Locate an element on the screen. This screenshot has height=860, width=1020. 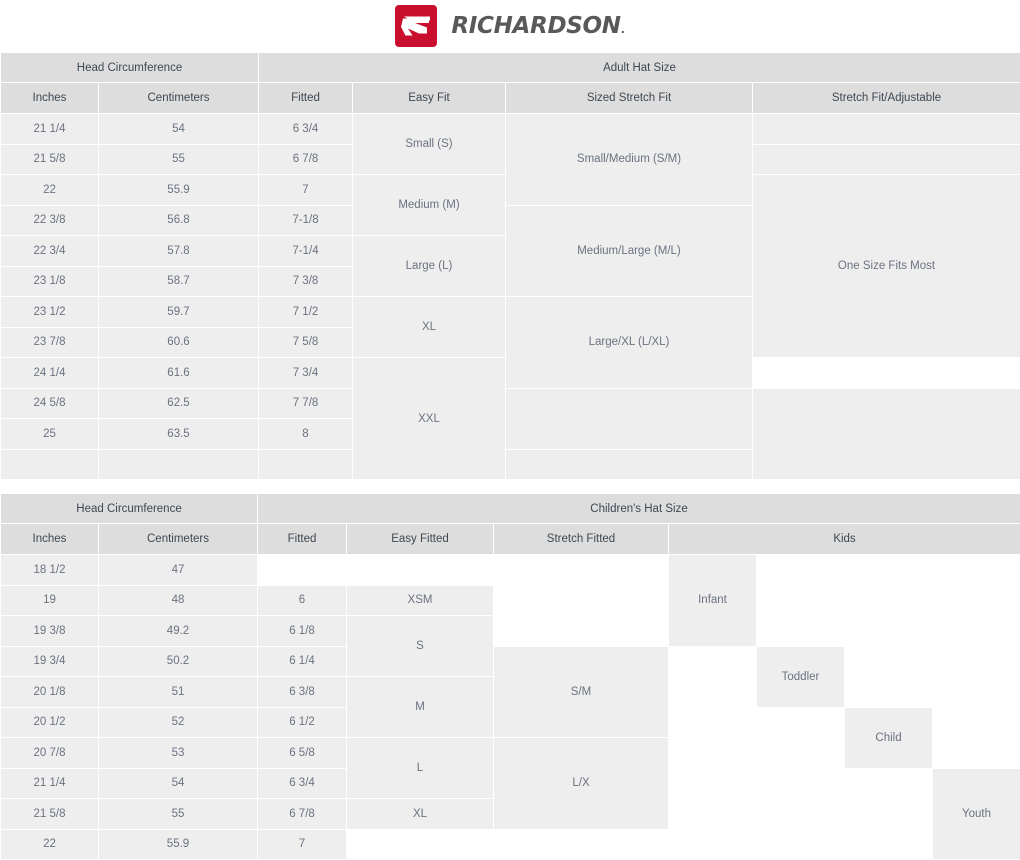
cell-centimeters: 55 is located at coordinates (178, 814).